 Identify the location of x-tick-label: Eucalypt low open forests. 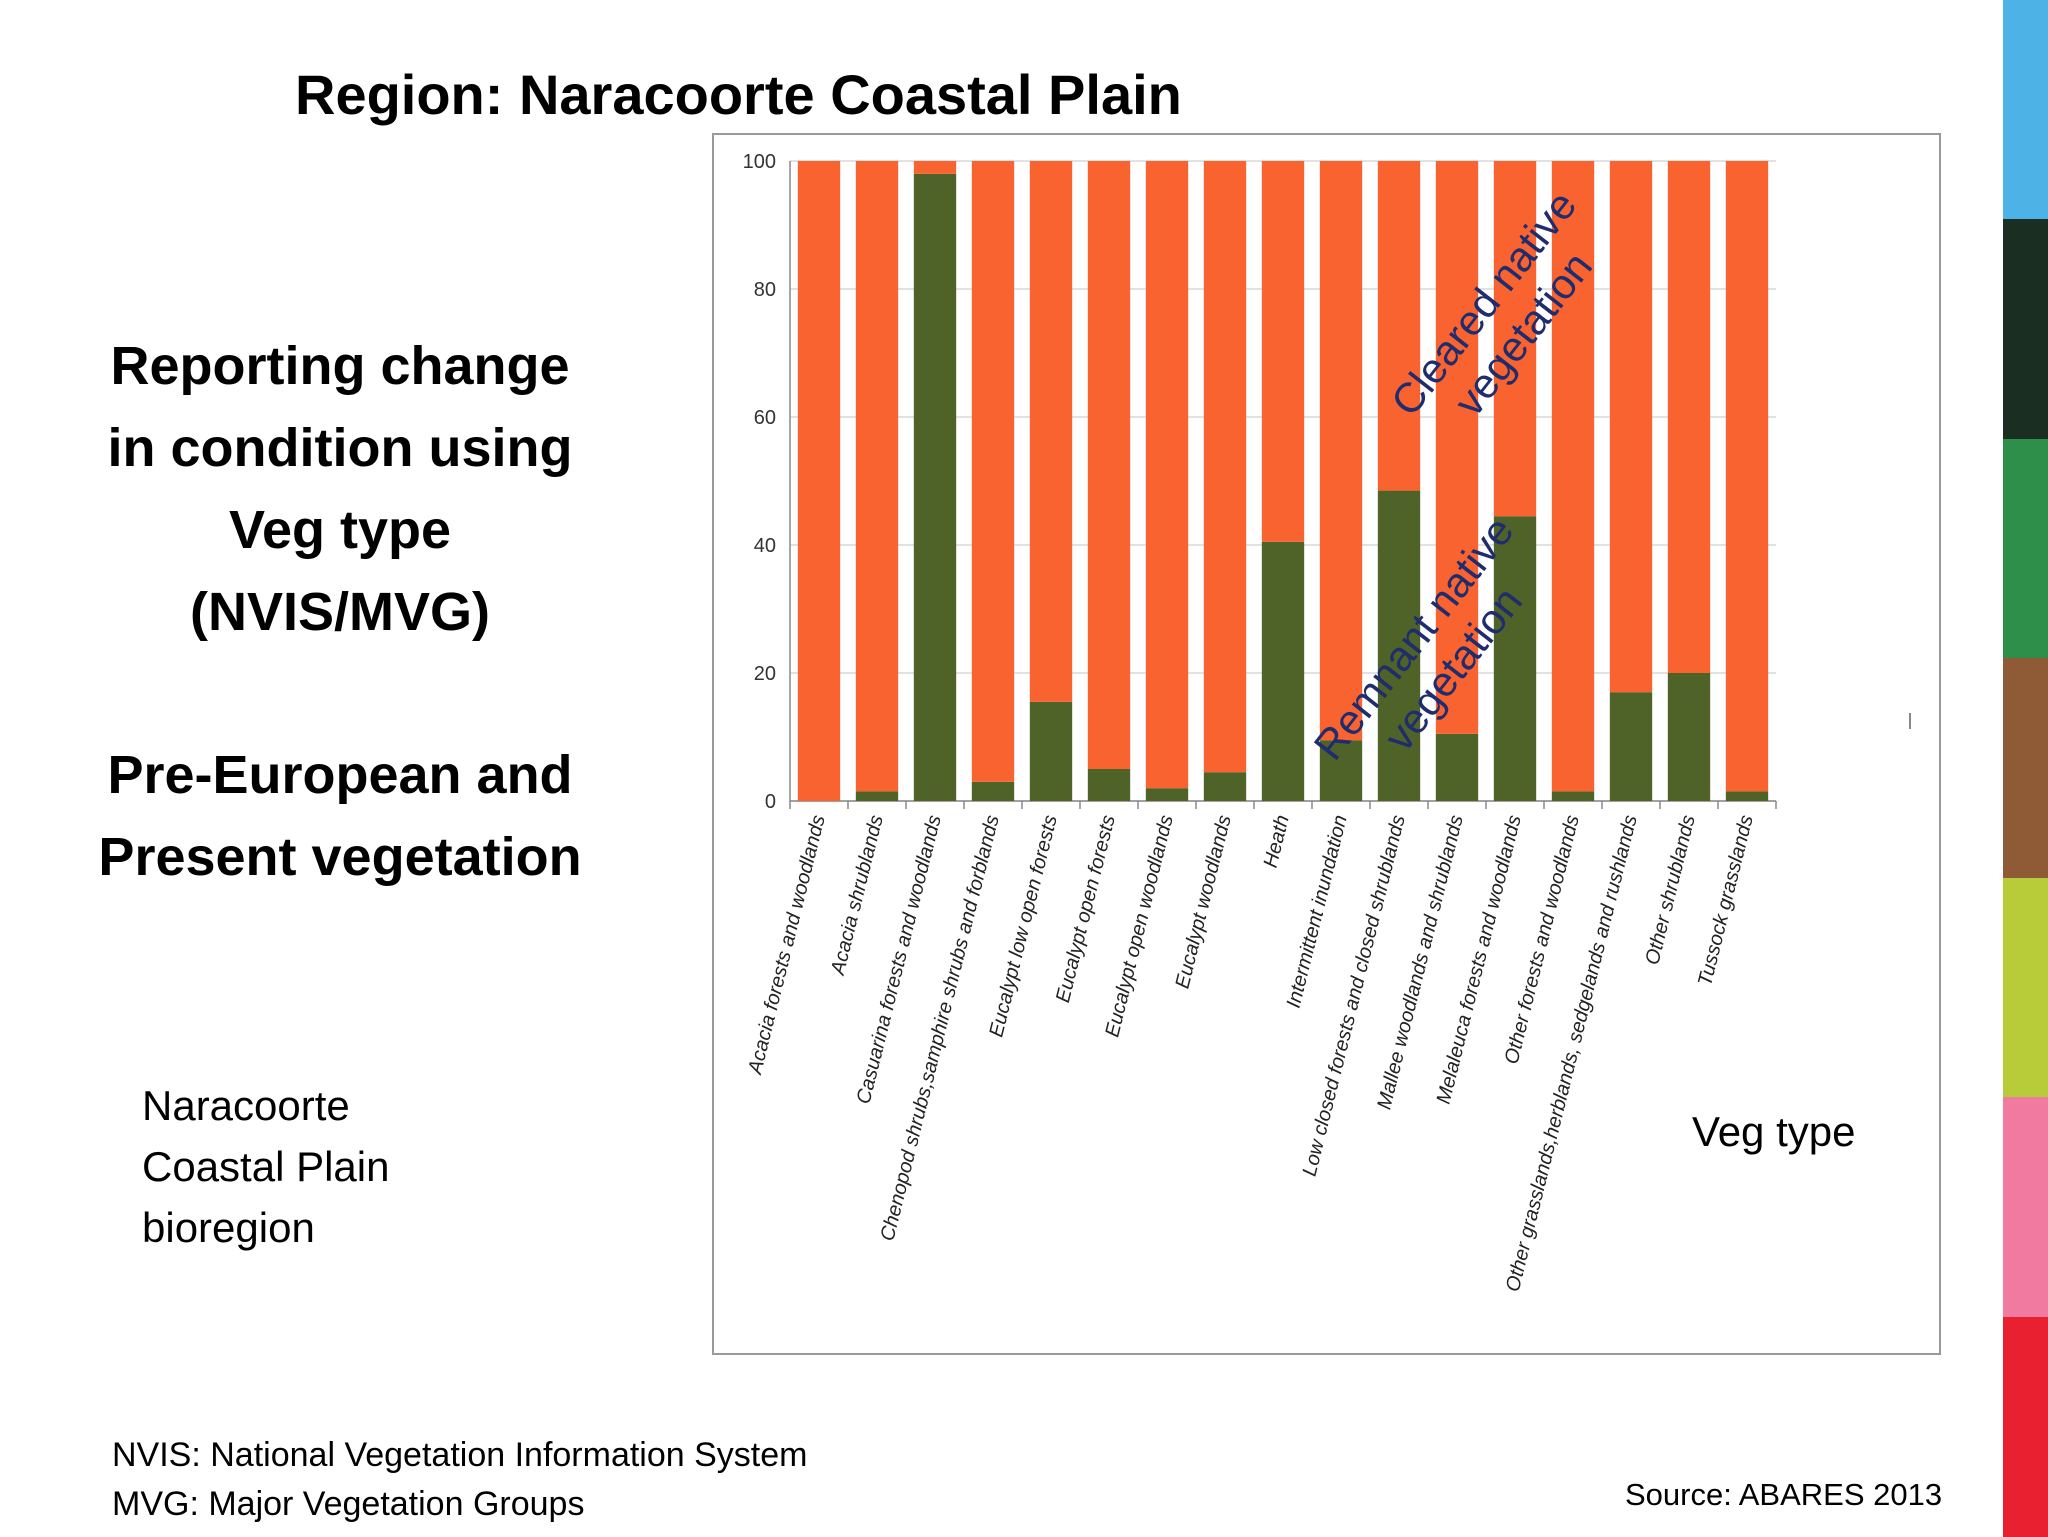
(1023, 926).